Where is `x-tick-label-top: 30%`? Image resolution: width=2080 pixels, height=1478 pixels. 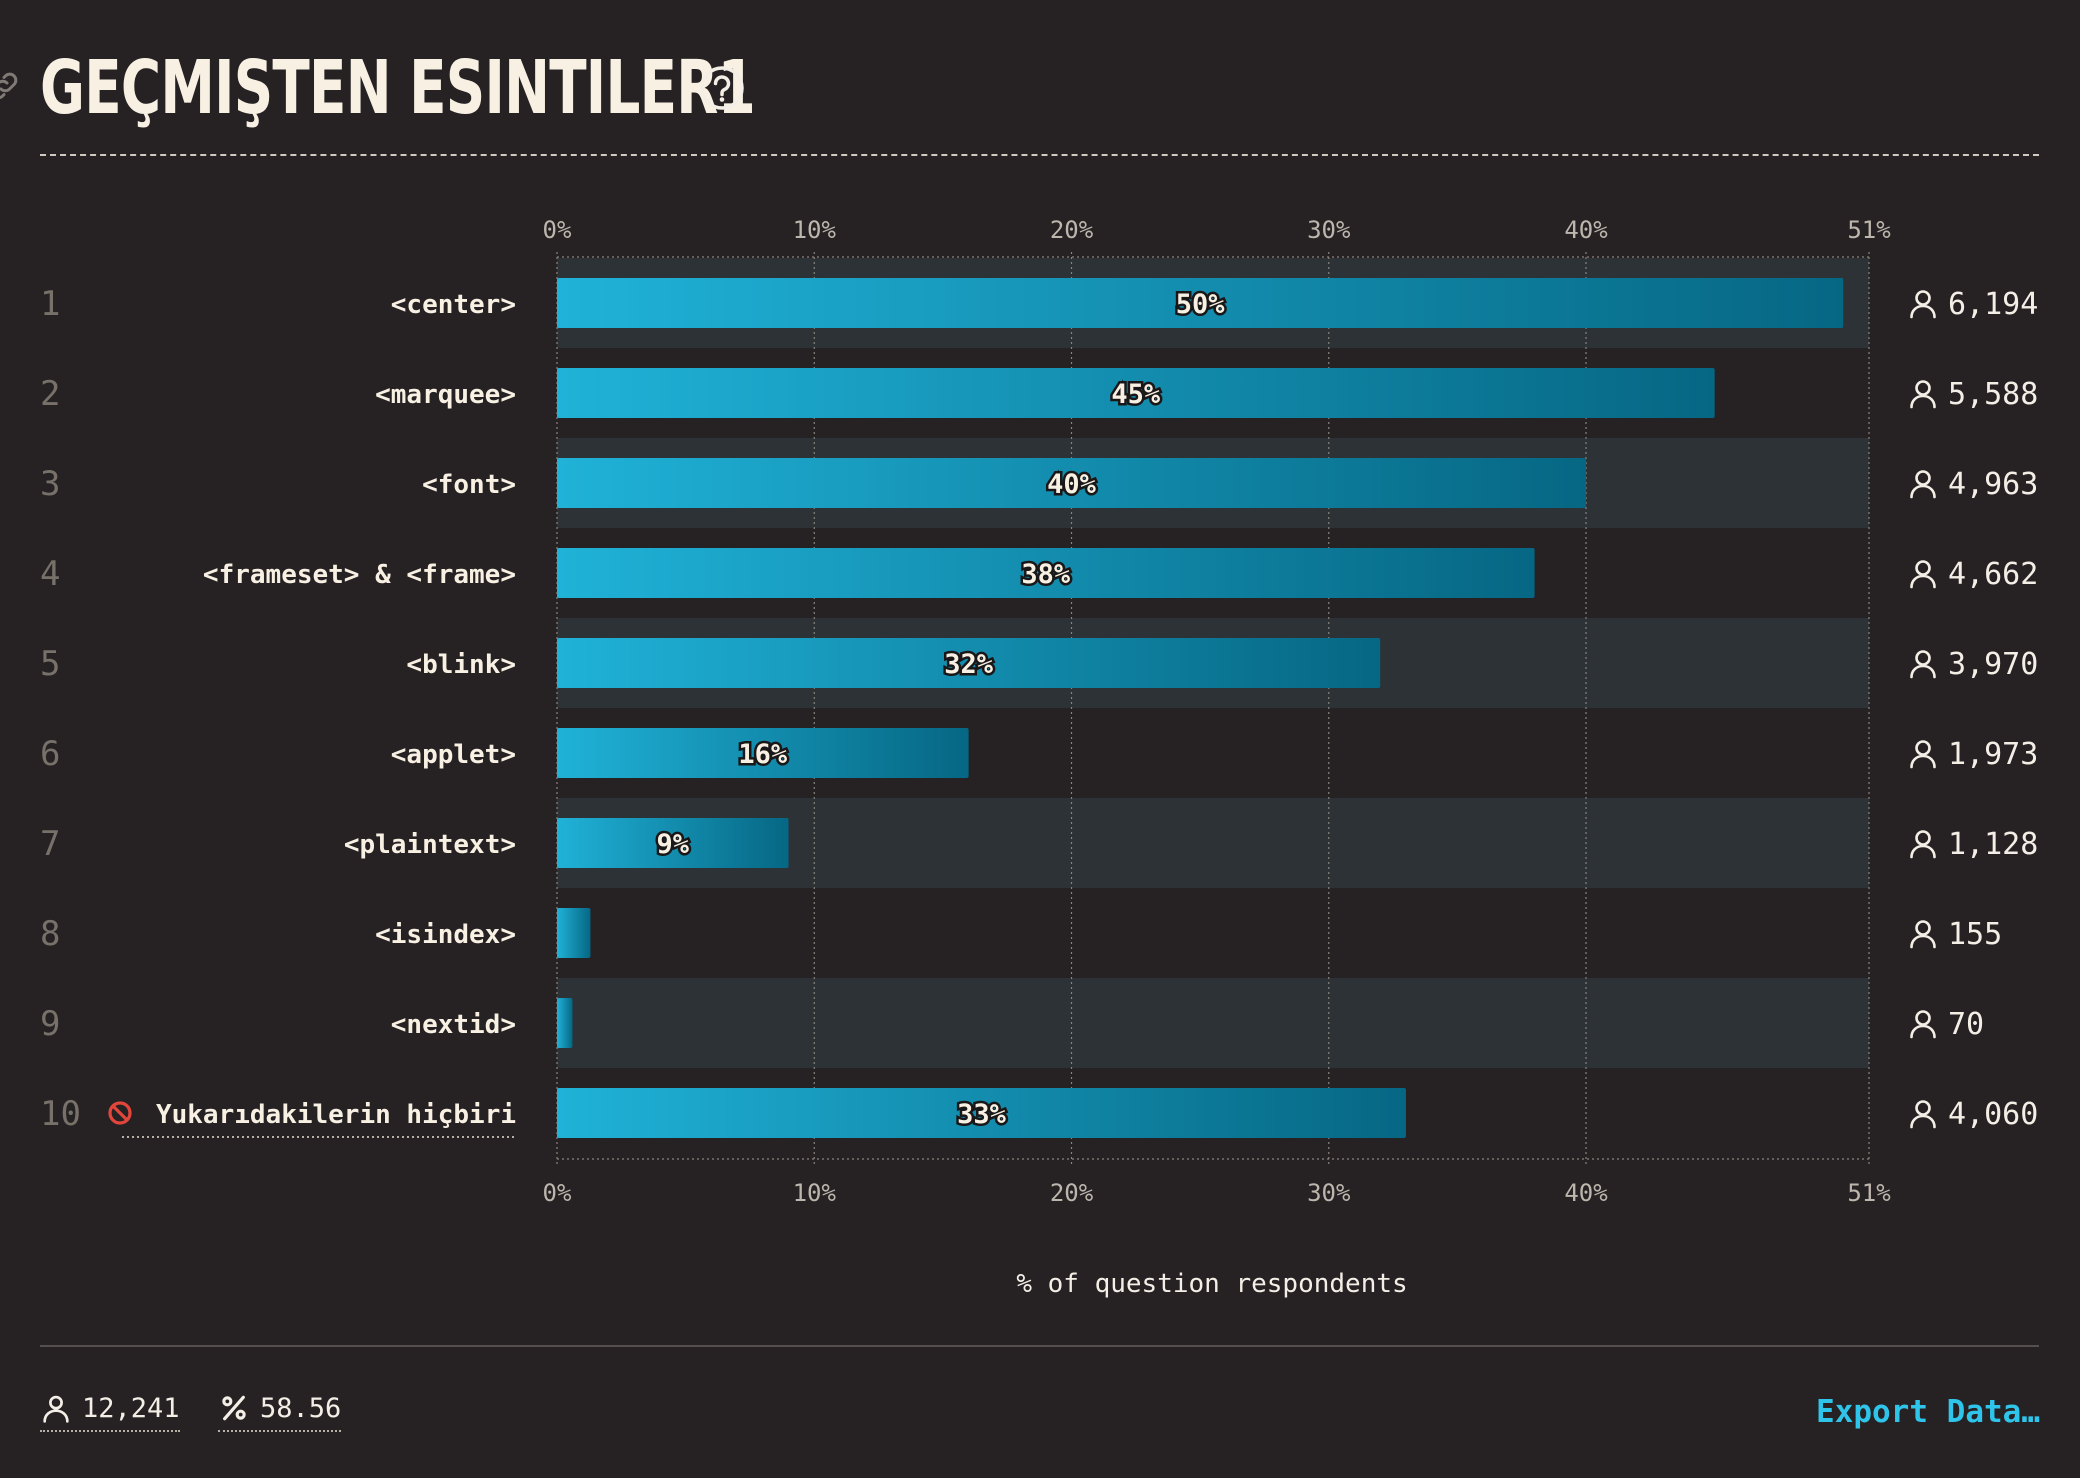 x-tick-label-top: 30% is located at coordinates (1329, 230).